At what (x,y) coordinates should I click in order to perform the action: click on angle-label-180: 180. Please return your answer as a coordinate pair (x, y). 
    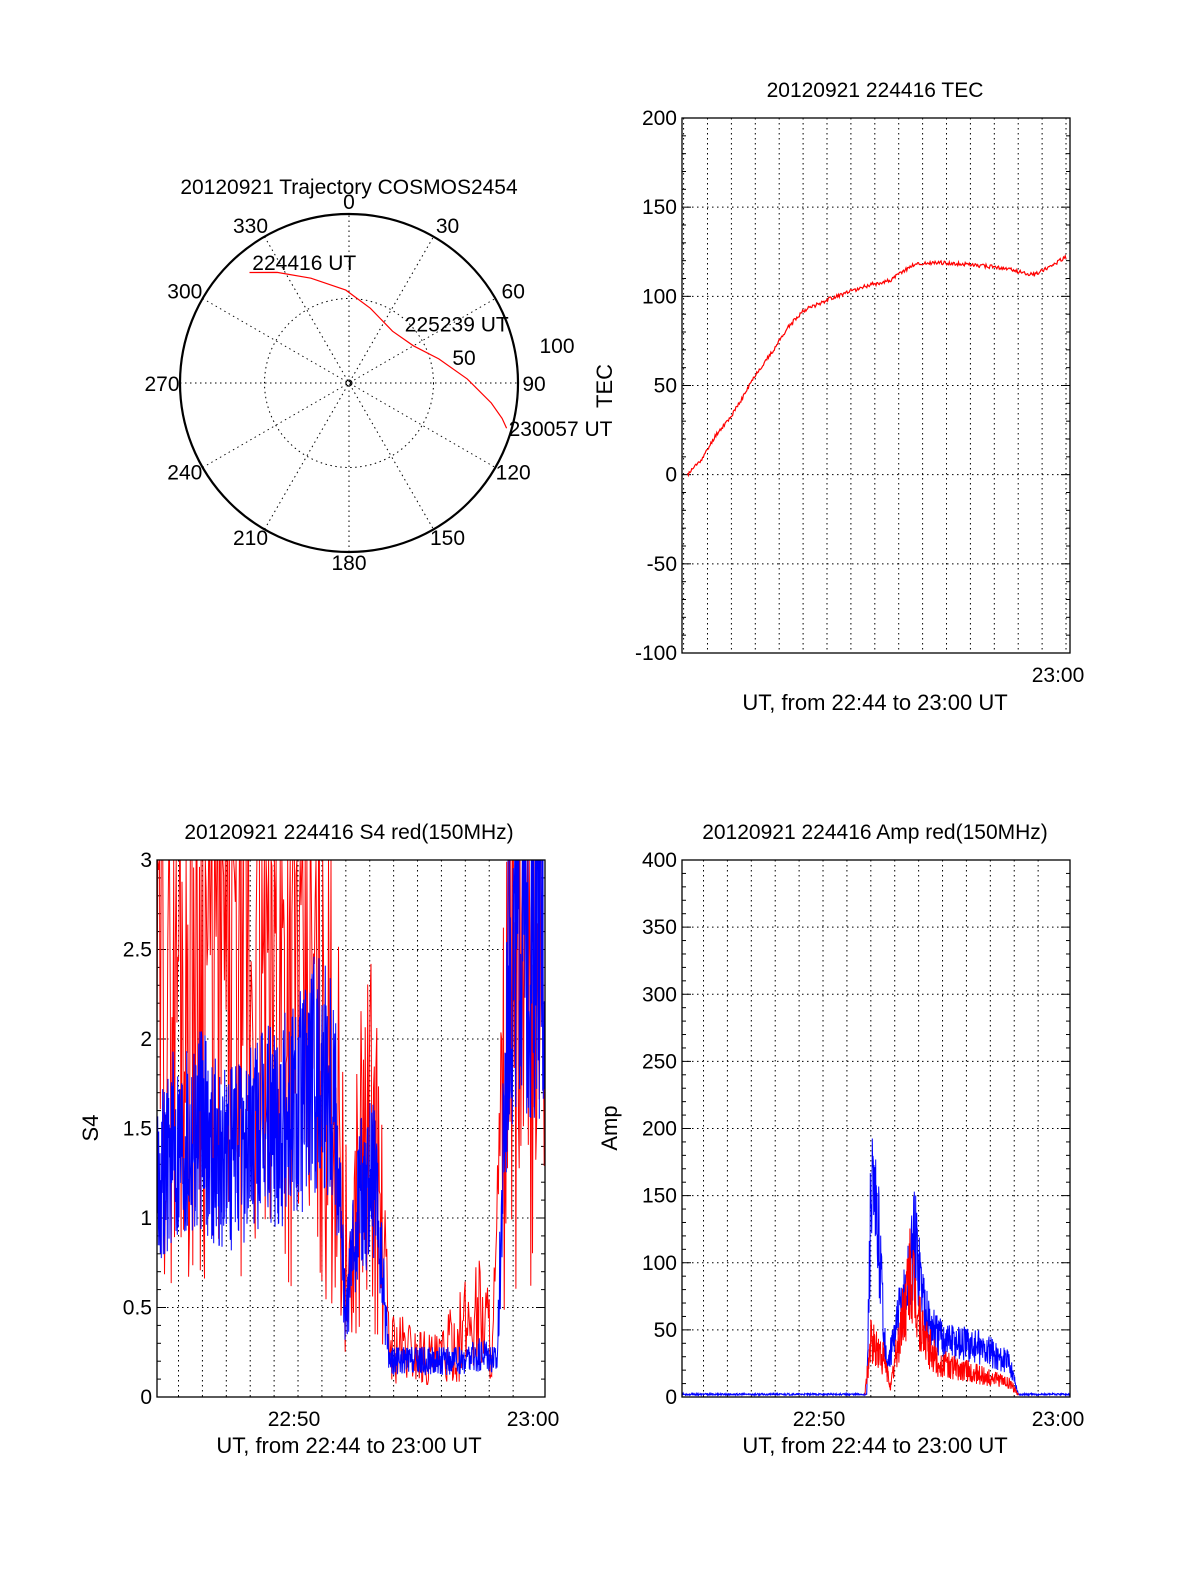
    Looking at the image, I should click on (348, 563).